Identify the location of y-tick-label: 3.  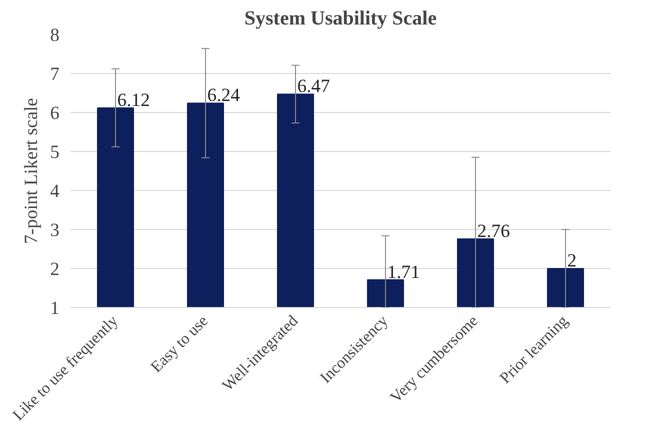
(55, 230).